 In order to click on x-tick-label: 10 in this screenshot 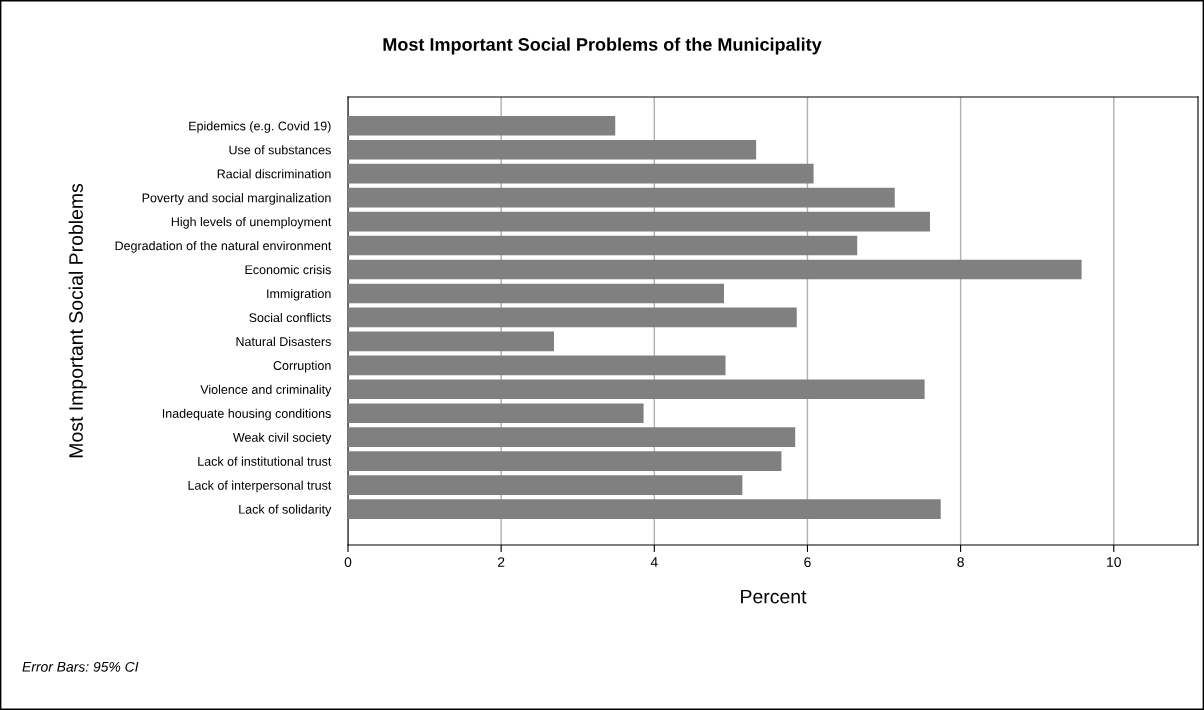, I will do `click(1114, 562)`.